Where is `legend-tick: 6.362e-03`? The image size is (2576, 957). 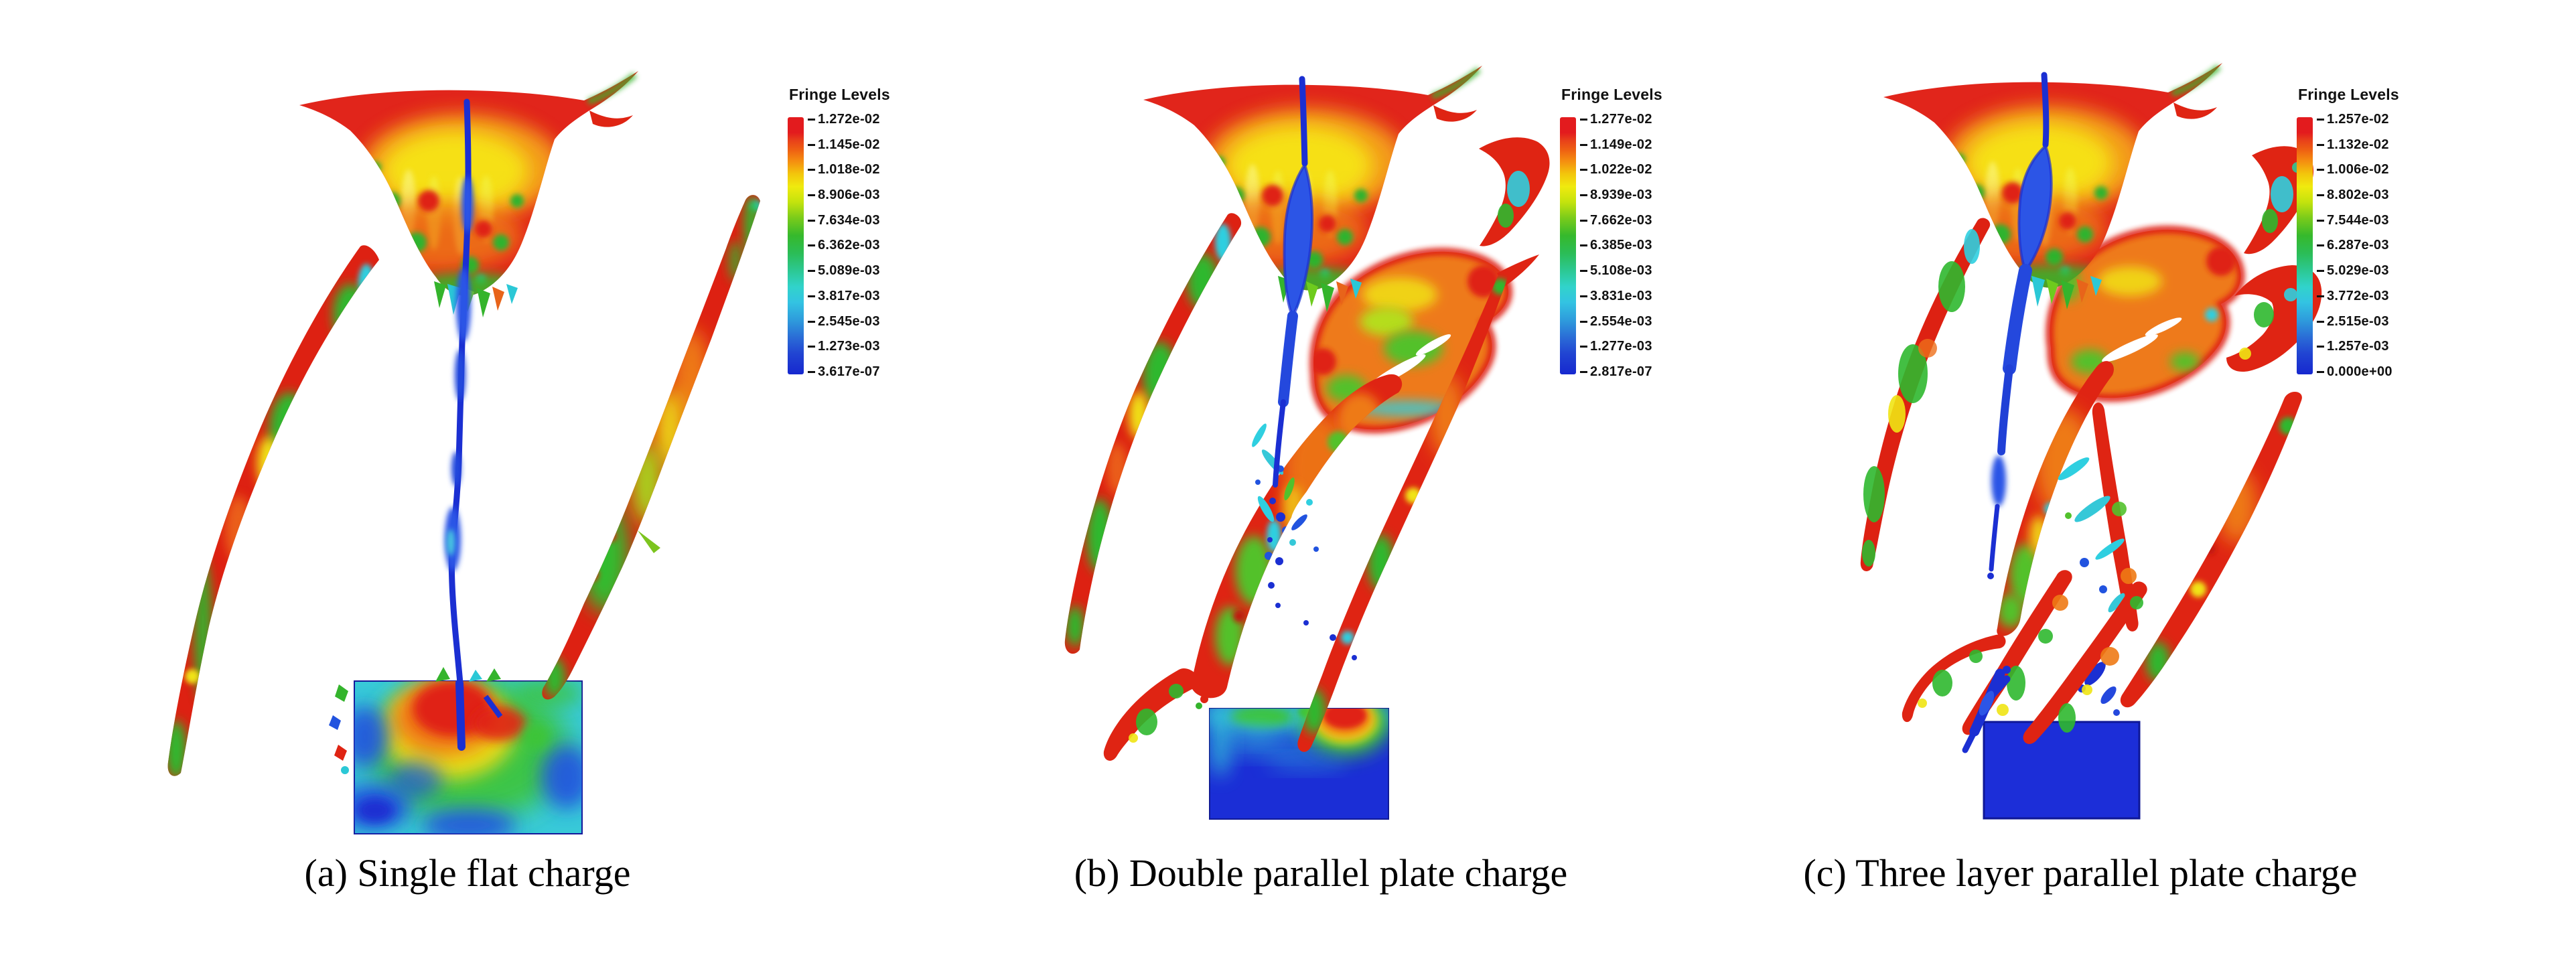
legend-tick: 6.362e-03 is located at coordinates (844, 245).